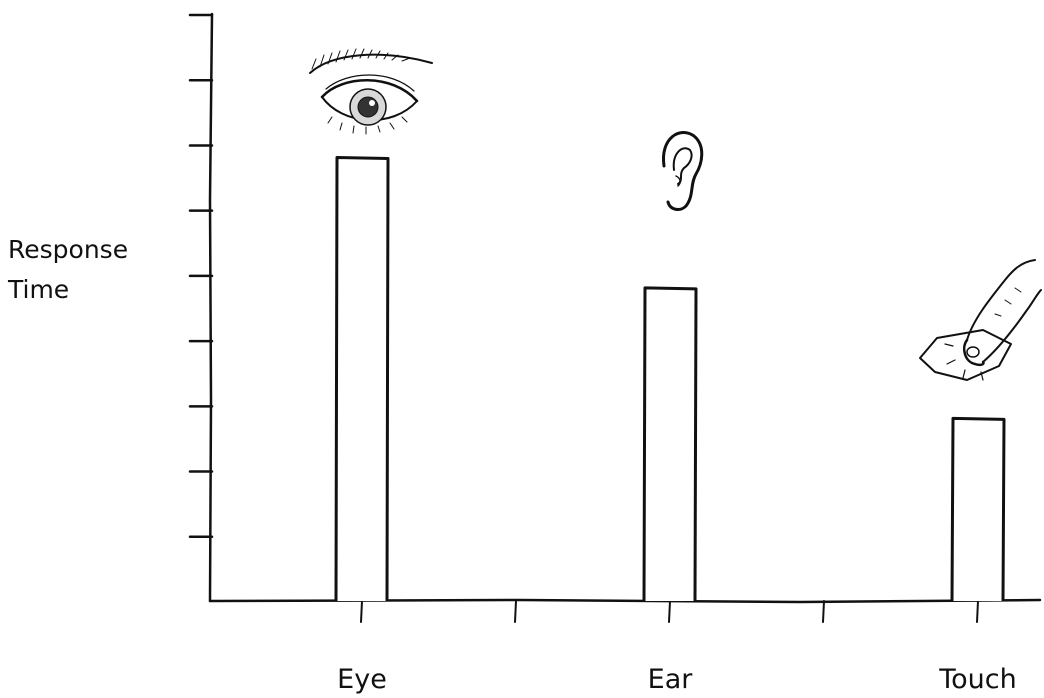 This screenshot has height=698, width=1044. Describe the element at coordinates (670, 444) in the screenshot. I see `bar-ear` at that location.